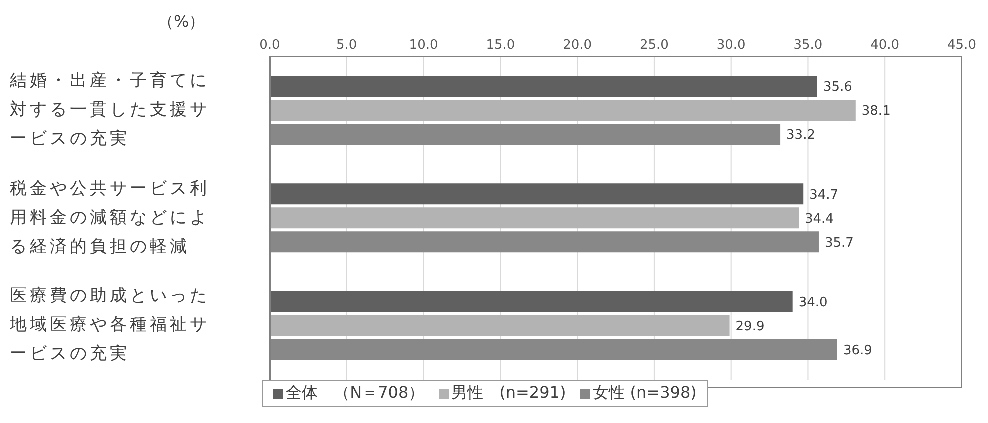 Image resolution: width=988 pixels, height=423 pixels. What do you see at coordinates (885, 45) in the screenshot?
I see `x-tick-label: 40.0` at bounding box center [885, 45].